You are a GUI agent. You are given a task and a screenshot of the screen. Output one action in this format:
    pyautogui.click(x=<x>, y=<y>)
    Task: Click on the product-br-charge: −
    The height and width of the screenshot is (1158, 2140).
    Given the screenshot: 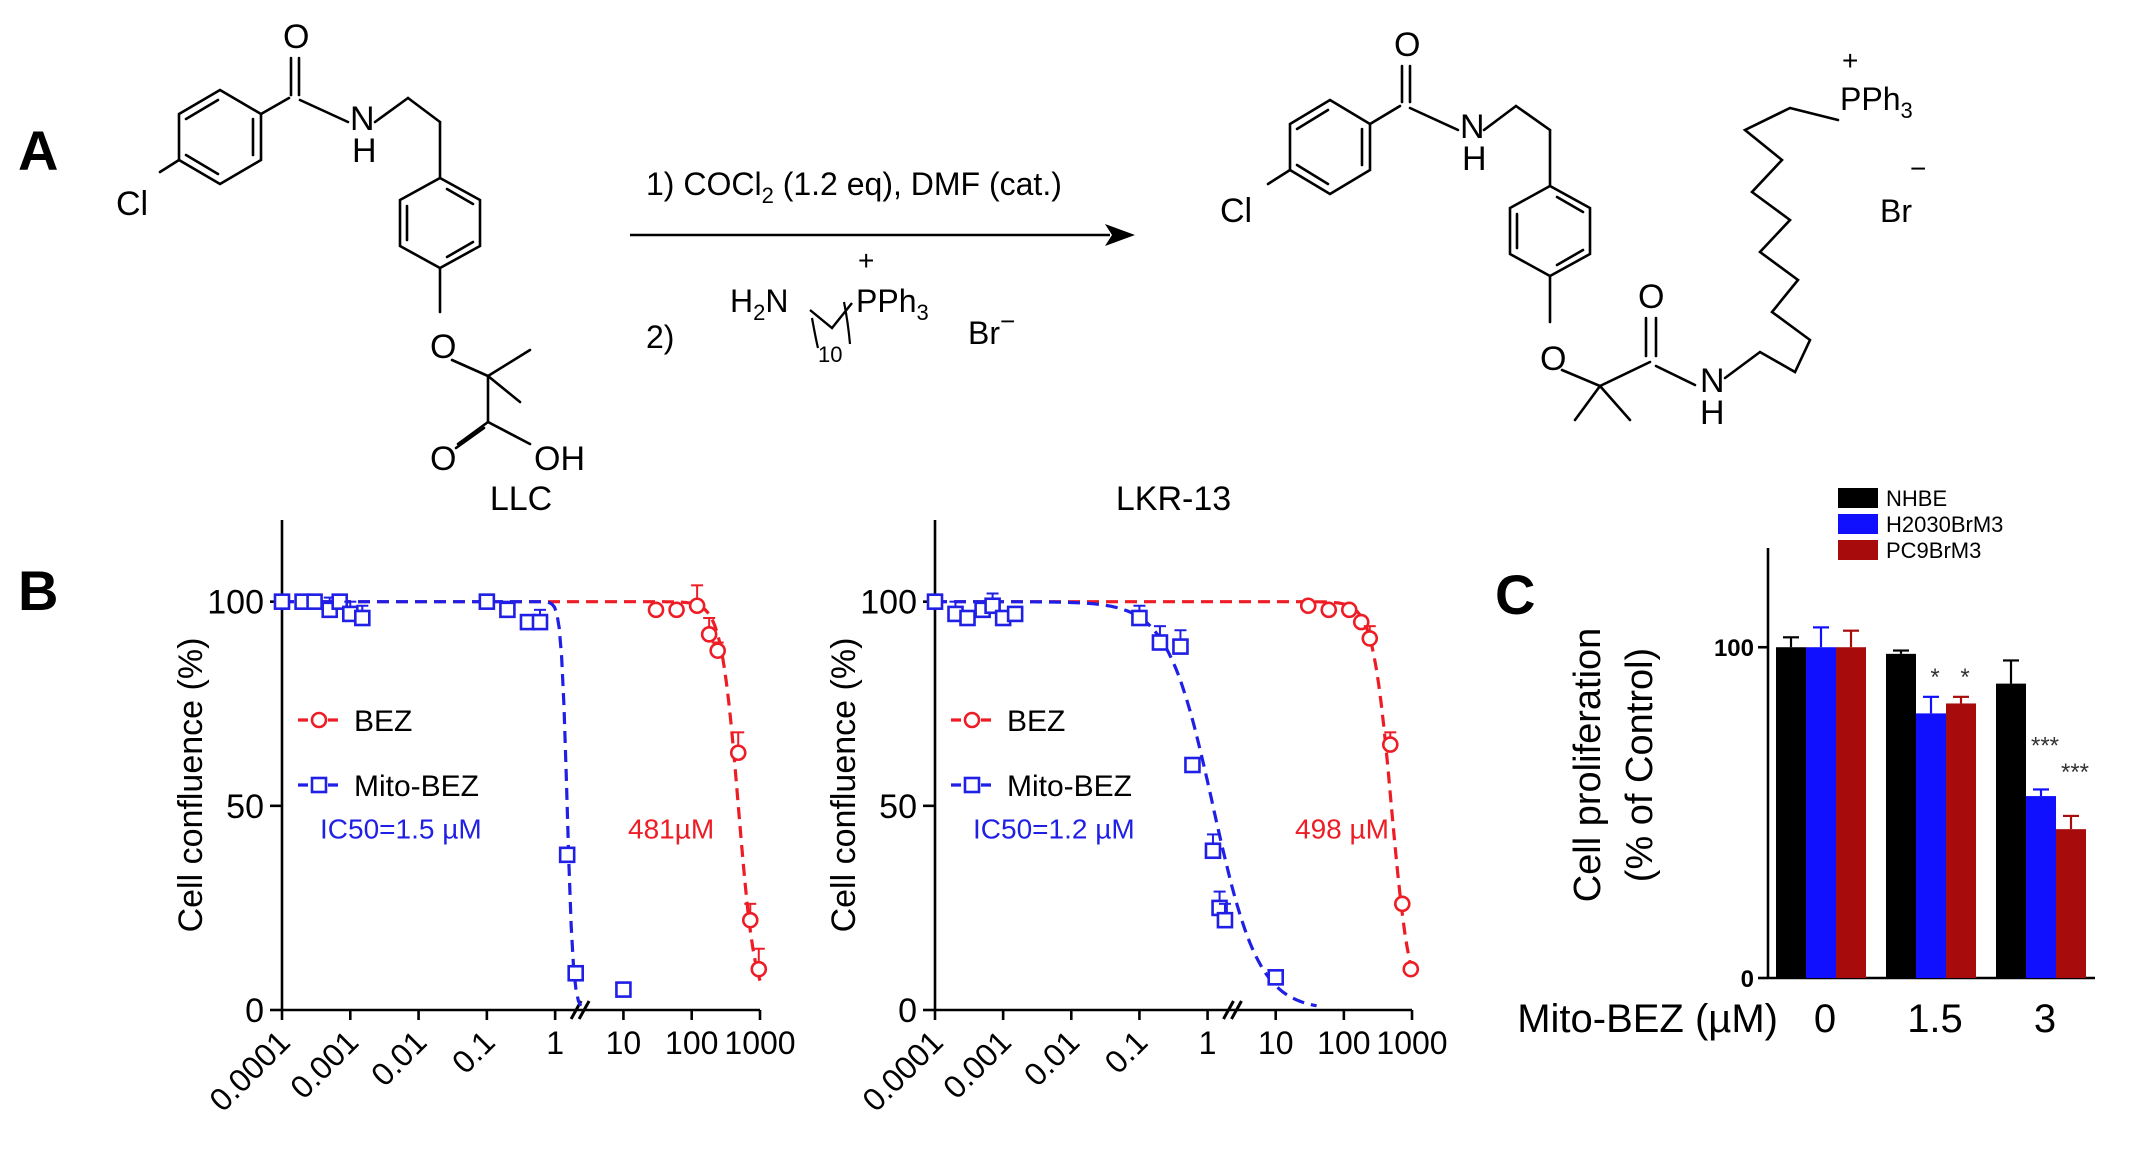 What is the action you would take?
    pyautogui.click(x=1918, y=168)
    